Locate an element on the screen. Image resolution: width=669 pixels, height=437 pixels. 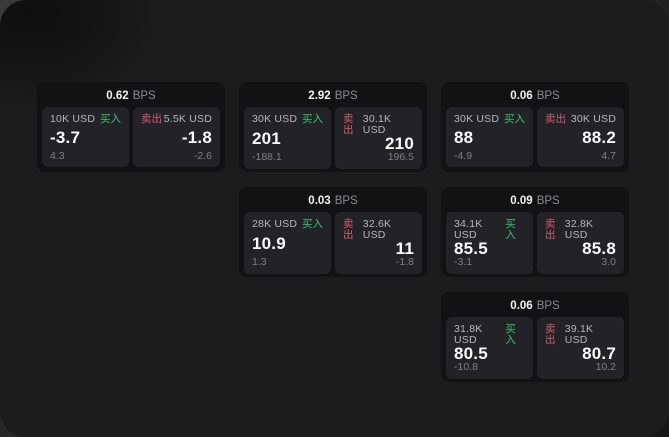
sell-size: 30K USD is located at coordinates (593, 119).